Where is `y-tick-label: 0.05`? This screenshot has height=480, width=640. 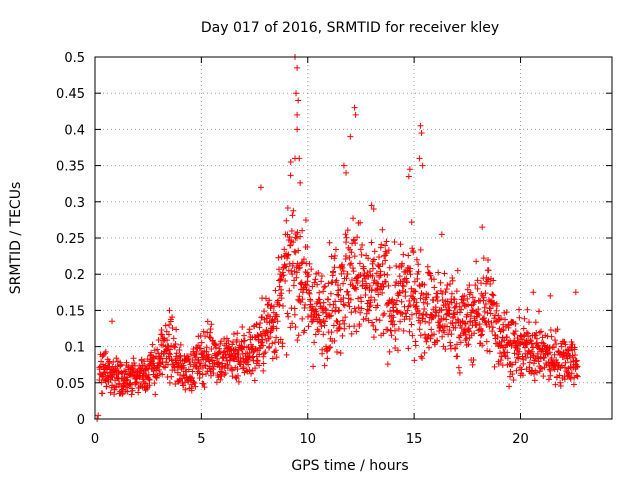 y-tick-label: 0.05 is located at coordinates (70, 384).